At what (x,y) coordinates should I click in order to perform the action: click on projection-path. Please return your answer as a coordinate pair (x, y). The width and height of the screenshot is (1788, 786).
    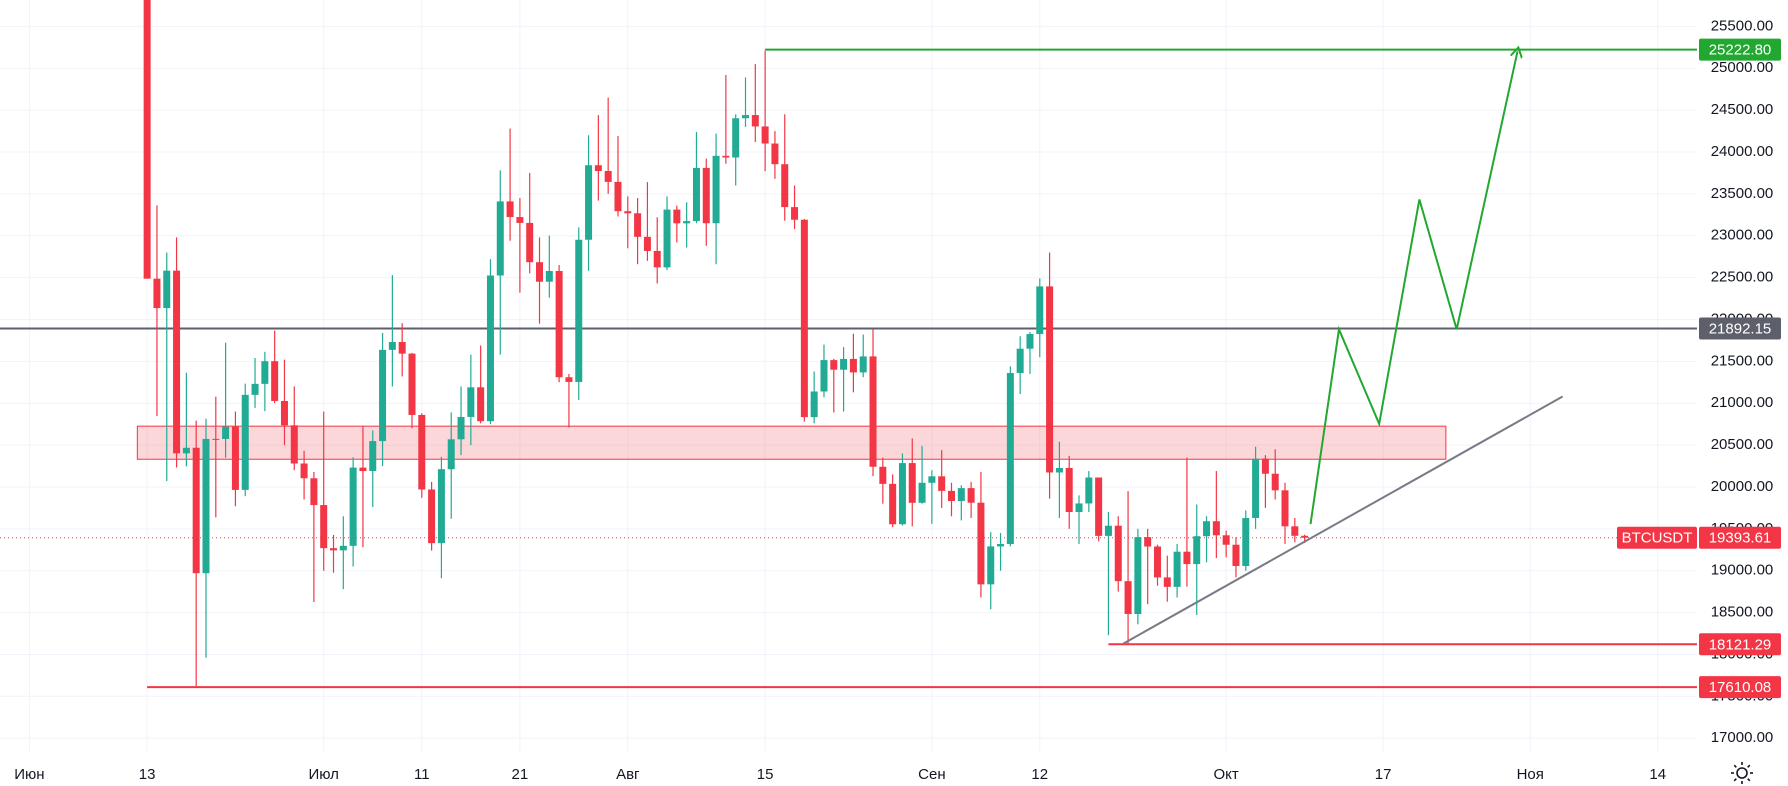
    Looking at the image, I should click on (1413, 288).